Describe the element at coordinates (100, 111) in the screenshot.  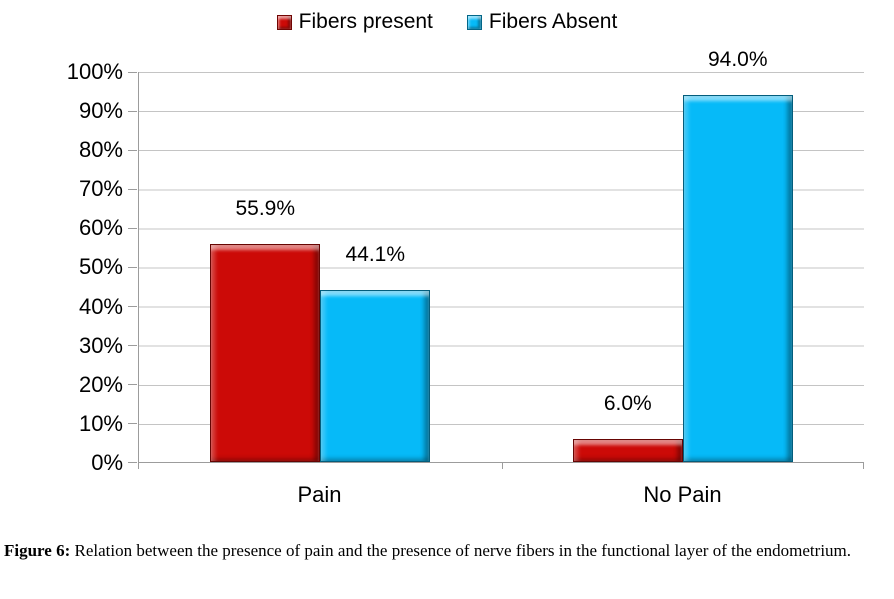
I see `y-tick-label: 90%` at that location.